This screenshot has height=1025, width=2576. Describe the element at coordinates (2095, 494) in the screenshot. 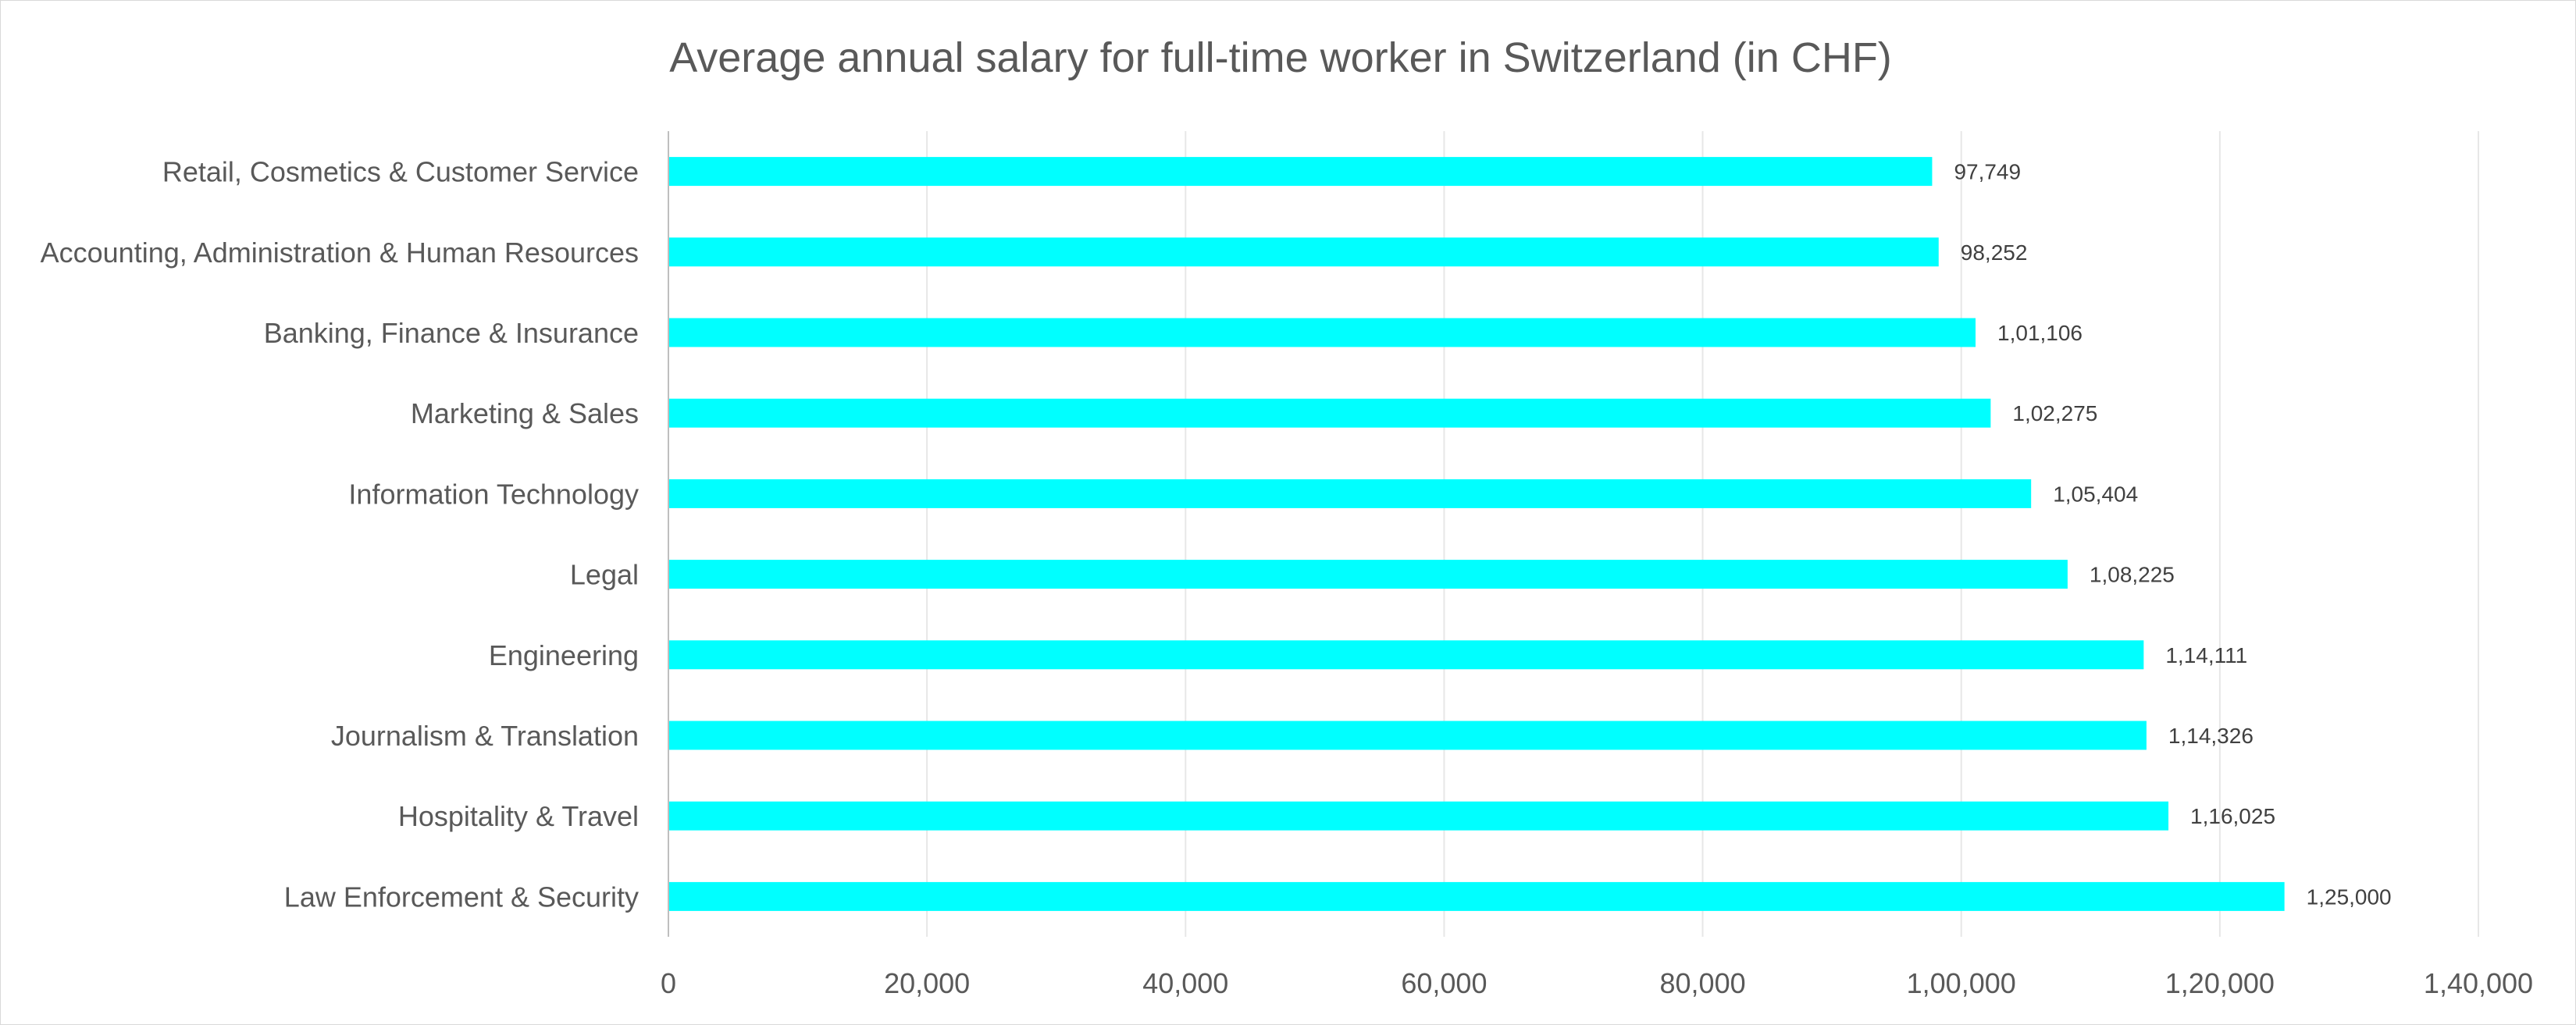

I see `data-label: 1,05,404` at that location.